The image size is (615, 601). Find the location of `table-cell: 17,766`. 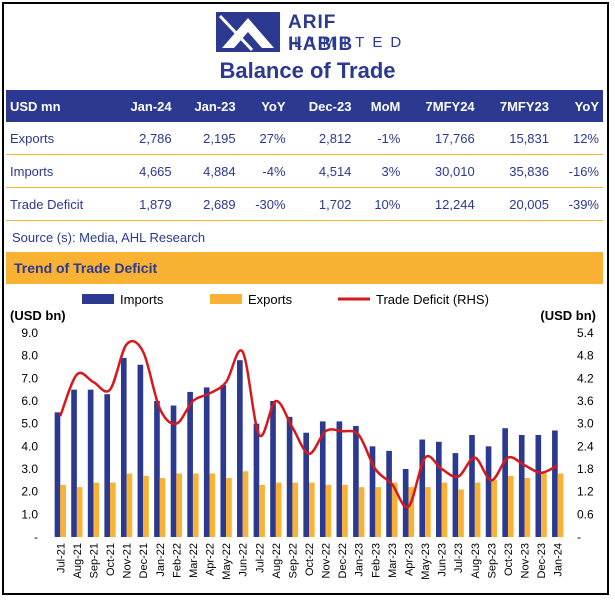

table-cell: 17,766 is located at coordinates (441, 138).